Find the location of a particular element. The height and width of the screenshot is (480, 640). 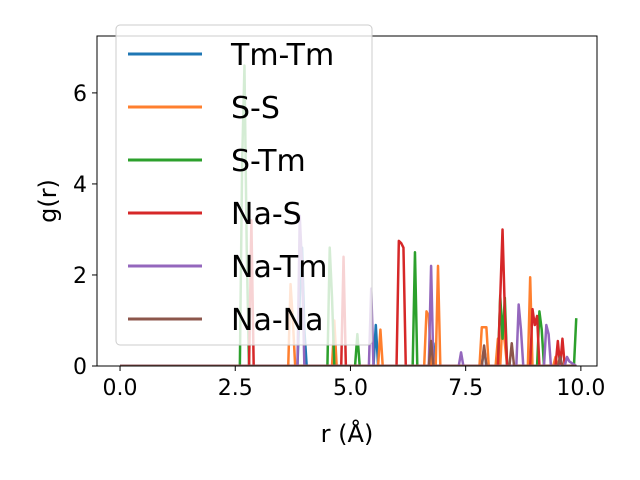

y-tick-label: 2 is located at coordinates (80, 276).